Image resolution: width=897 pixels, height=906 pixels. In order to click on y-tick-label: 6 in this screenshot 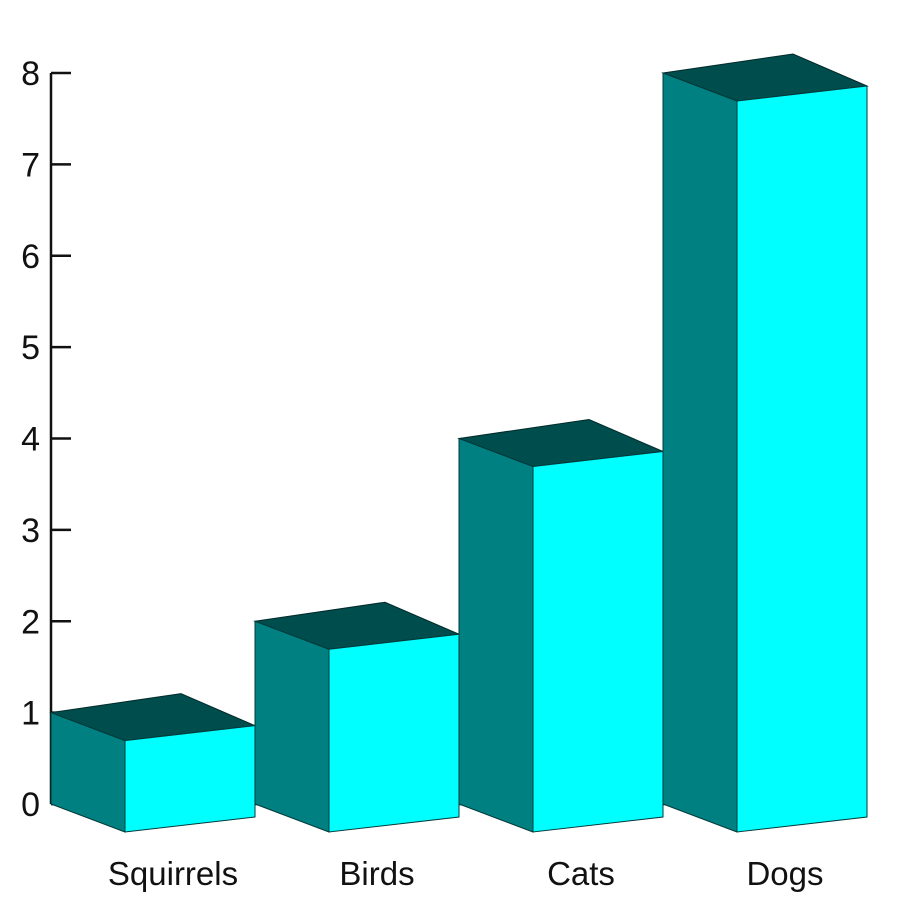, I will do `click(30, 257)`.